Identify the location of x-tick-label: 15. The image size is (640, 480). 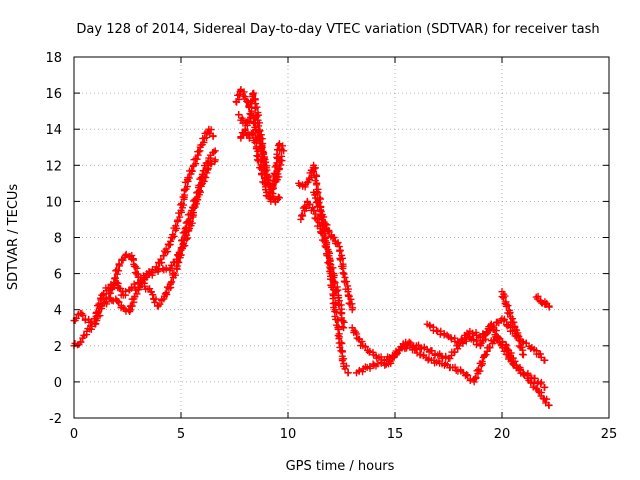
(395, 434).